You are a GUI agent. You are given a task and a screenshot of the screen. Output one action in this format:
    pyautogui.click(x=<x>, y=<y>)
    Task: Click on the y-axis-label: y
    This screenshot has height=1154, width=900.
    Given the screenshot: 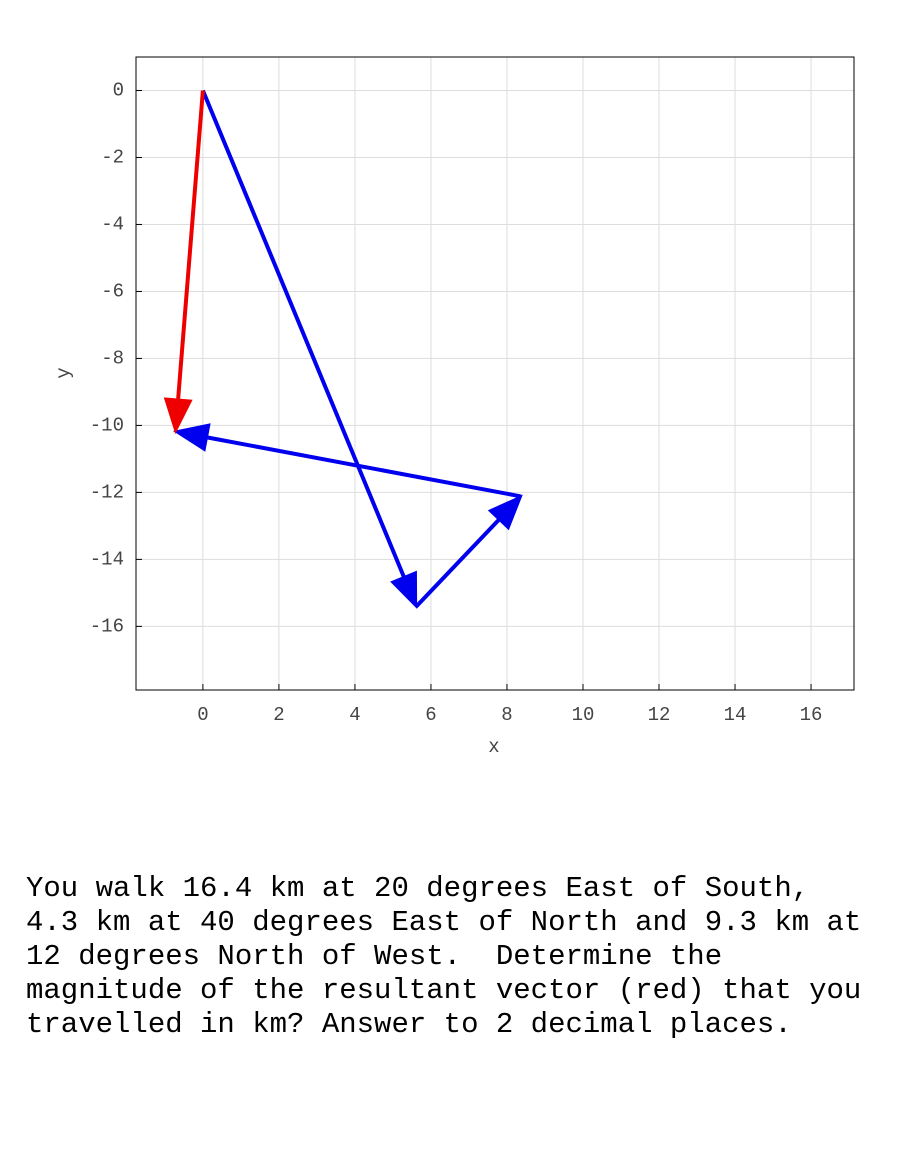 What is the action you would take?
    pyautogui.click(x=64, y=372)
    